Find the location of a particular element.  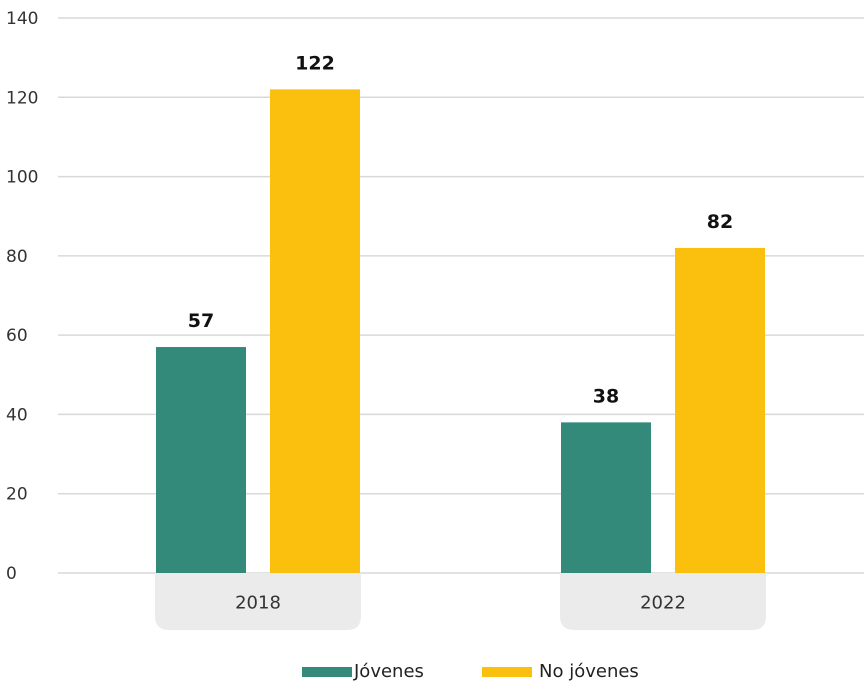

legend: Jóvenes No jóvenes is located at coordinates (470, 671).